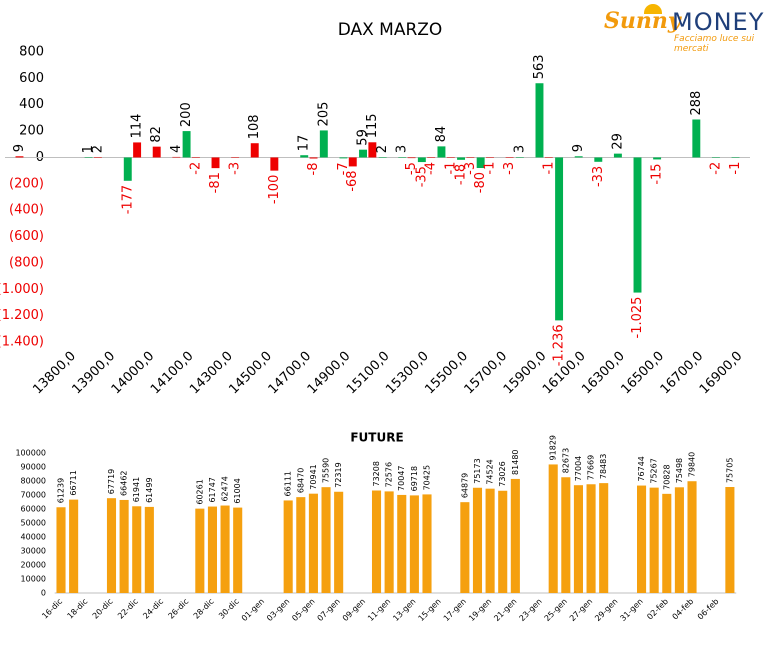 The width and height of the screenshot is (777, 648). Describe the element at coordinates (338, 474) in the screenshot. I see `value-label: 72319` at that location.